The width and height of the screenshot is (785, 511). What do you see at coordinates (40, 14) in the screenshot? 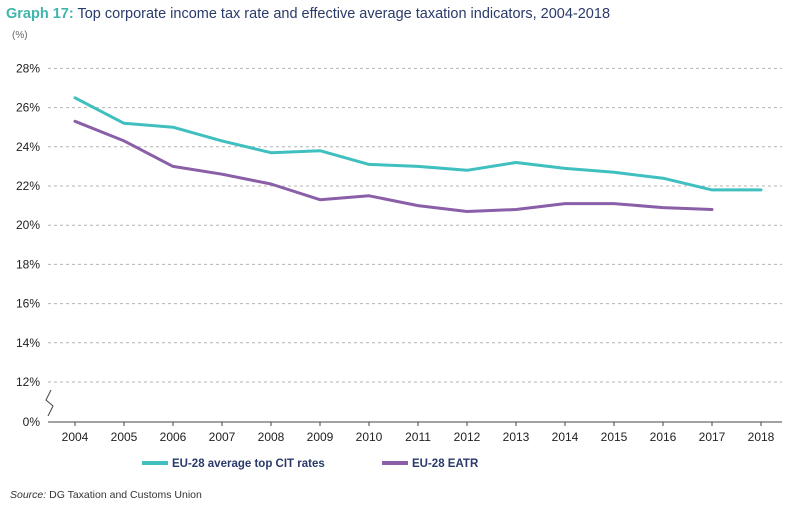
I see `chart-title-prefix: Graph 17:` at bounding box center [40, 14].